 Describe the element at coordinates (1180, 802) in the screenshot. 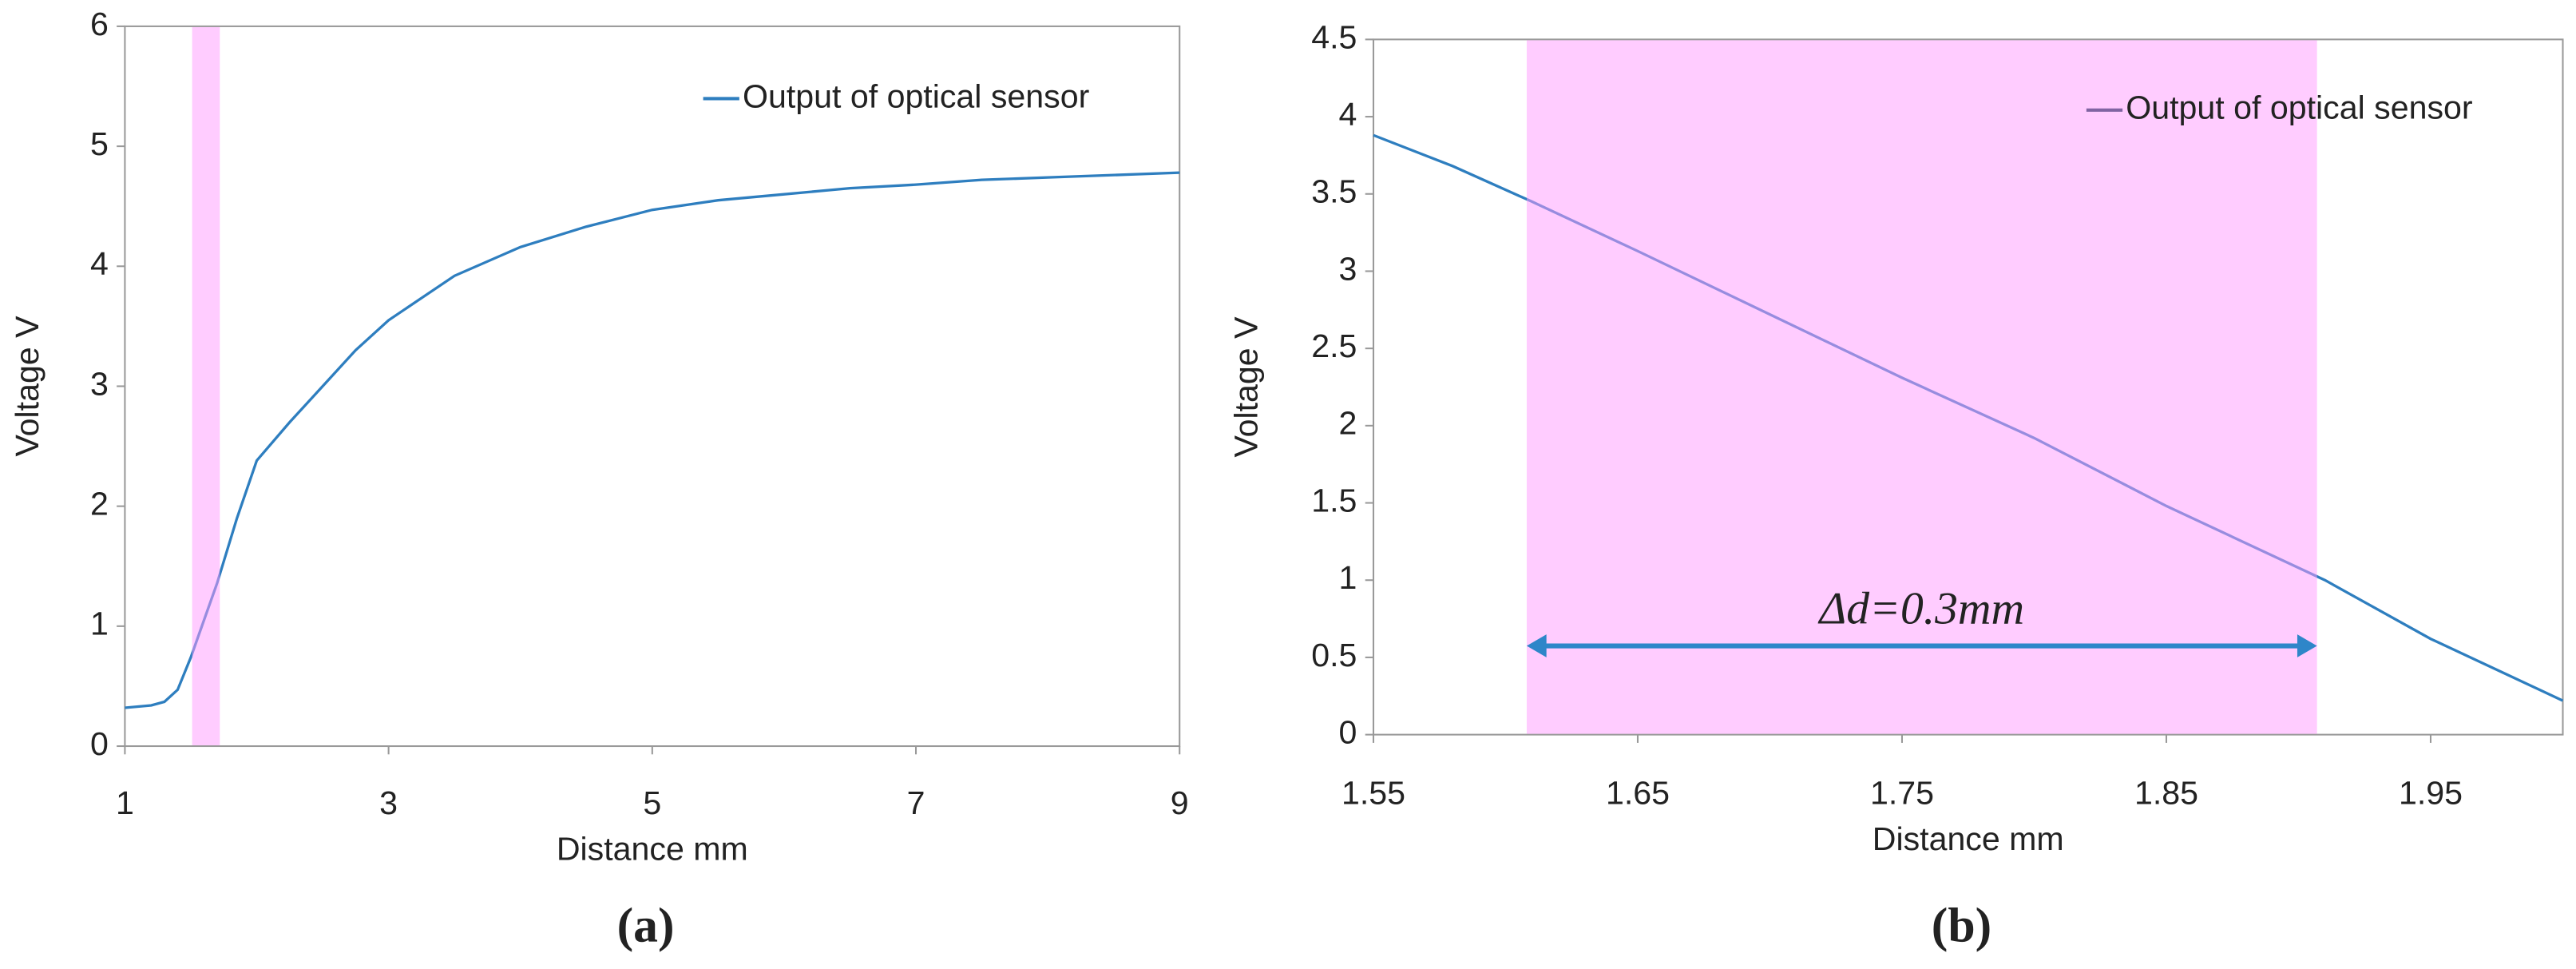

I see `x-tick-label: 9` at that location.